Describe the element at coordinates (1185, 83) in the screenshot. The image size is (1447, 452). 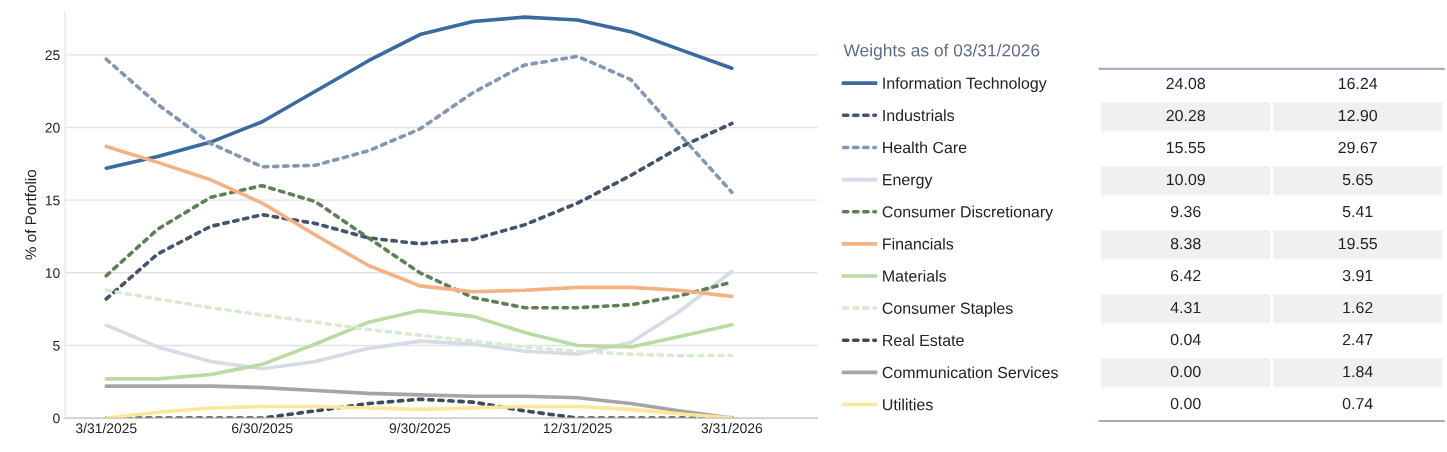
I see `data-label: 24.08` at that location.